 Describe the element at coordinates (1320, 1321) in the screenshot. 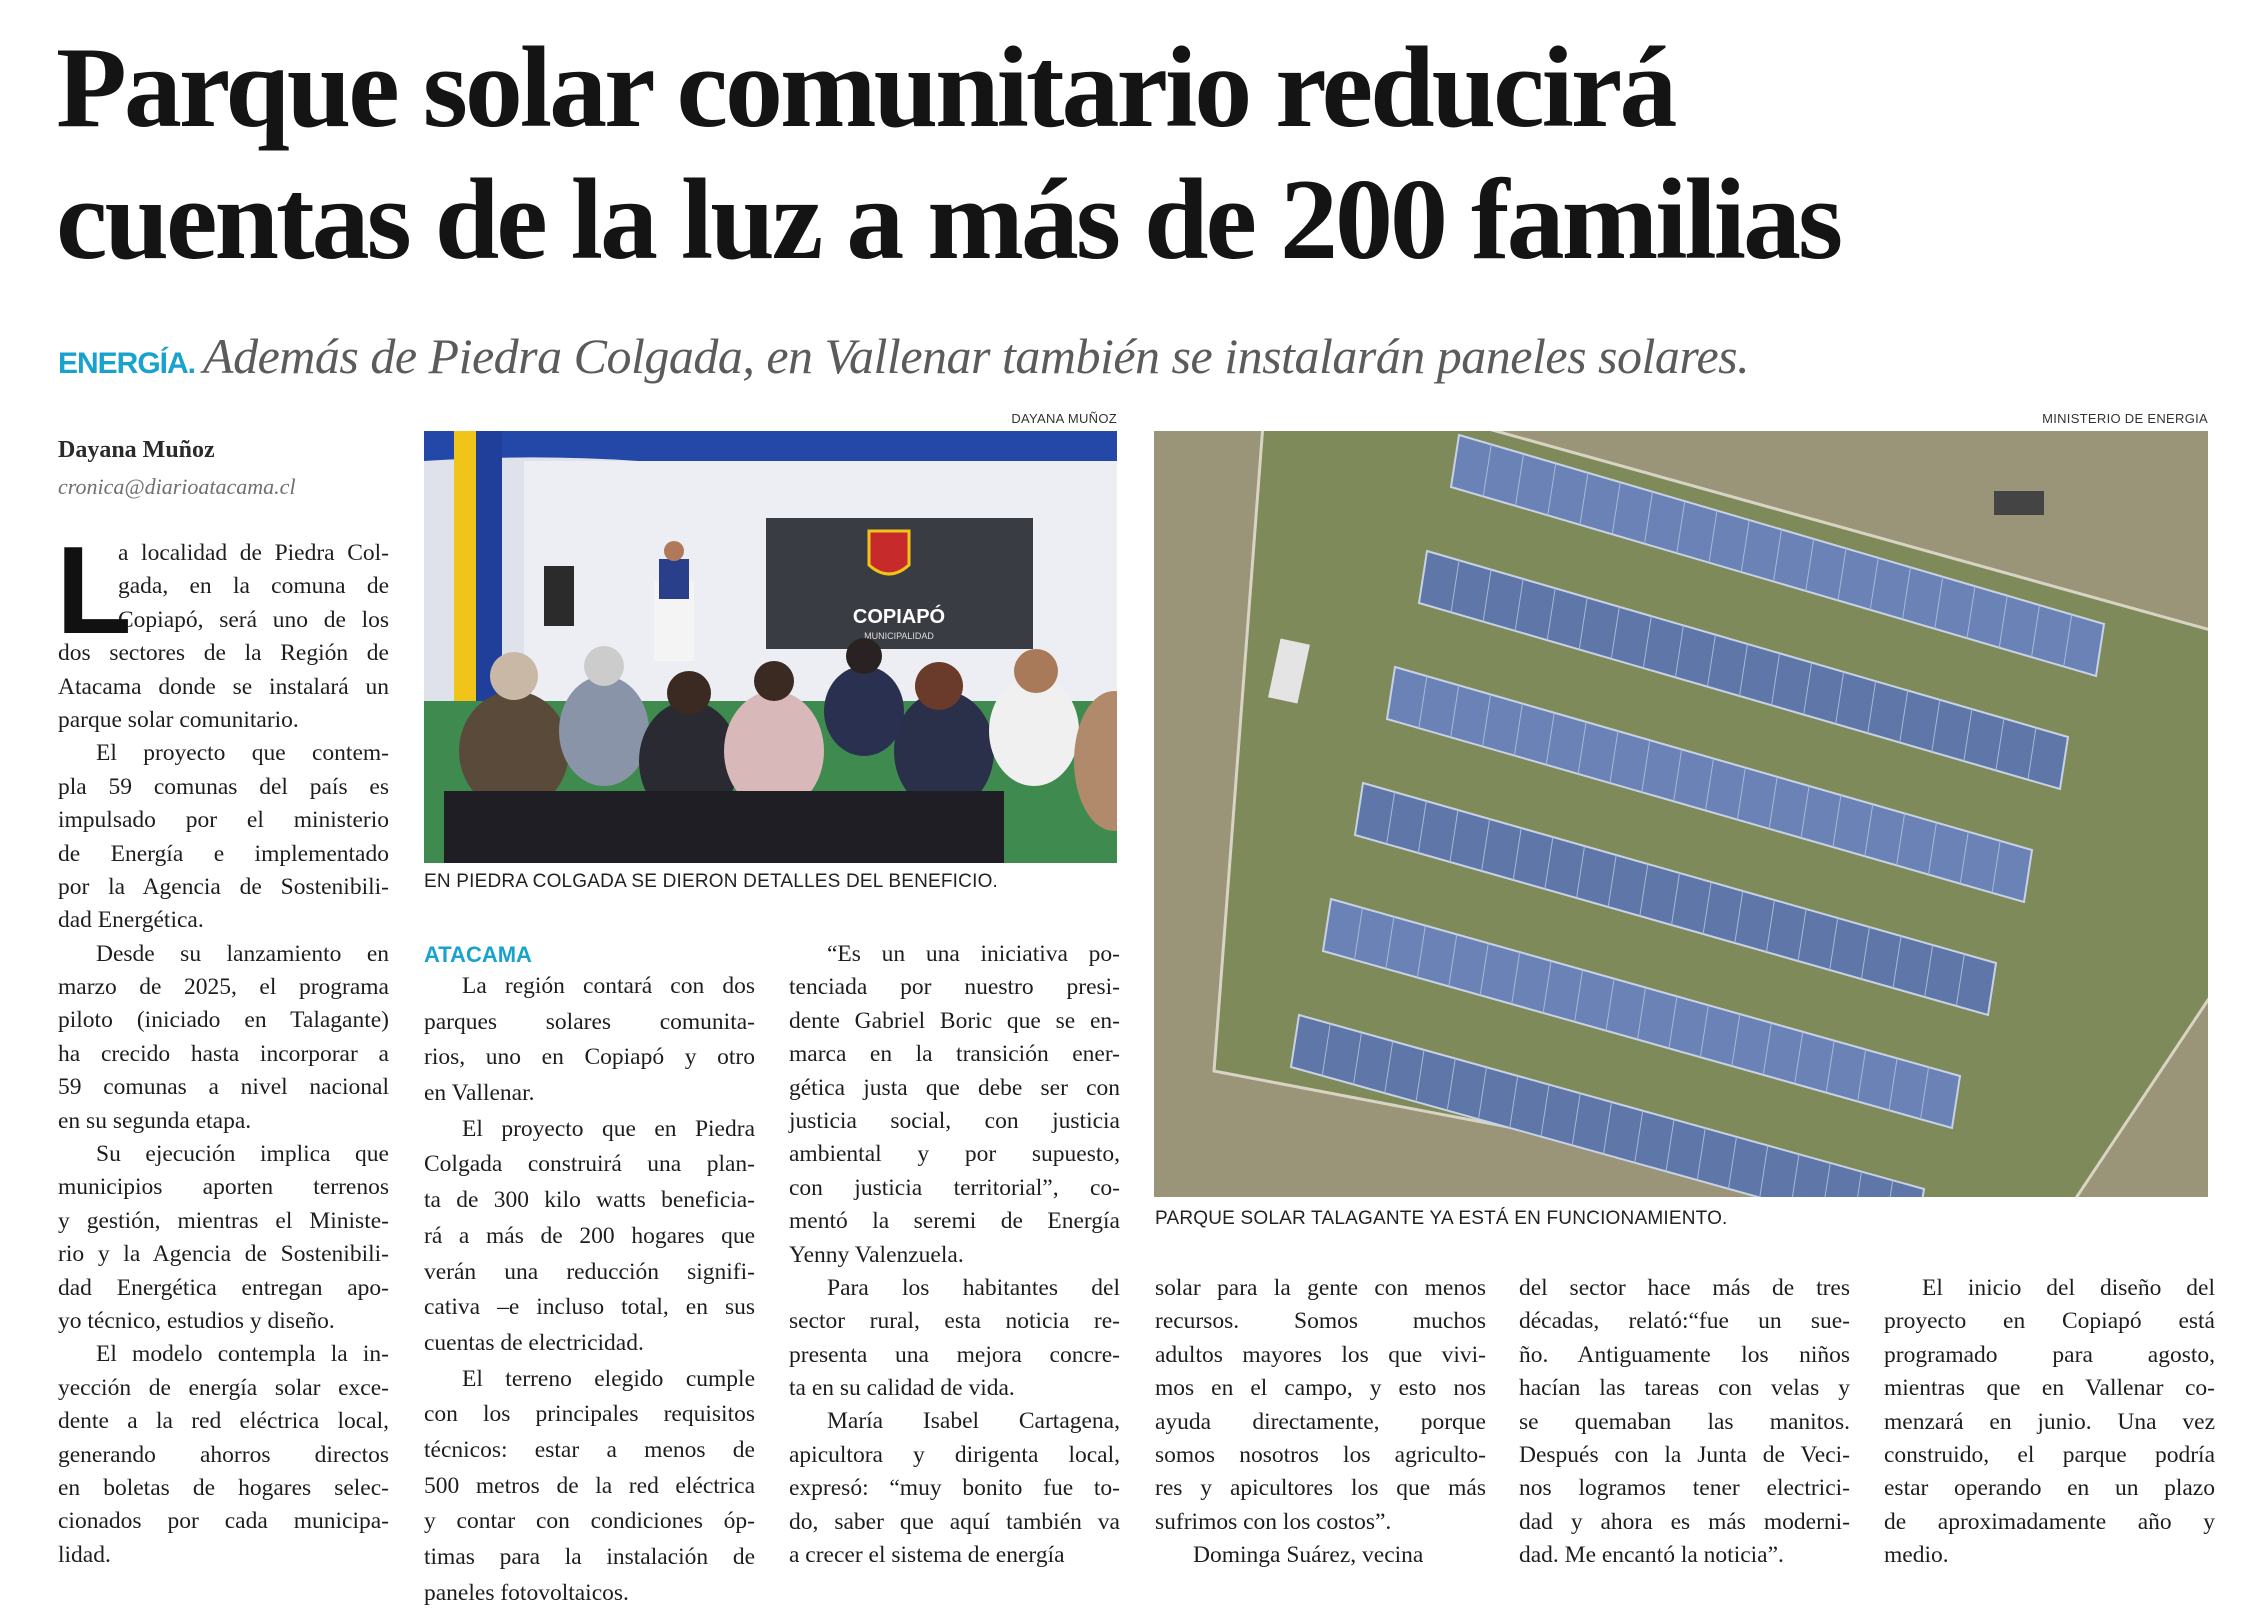

I see `text-line: recursos. Somos muchos` at that location.